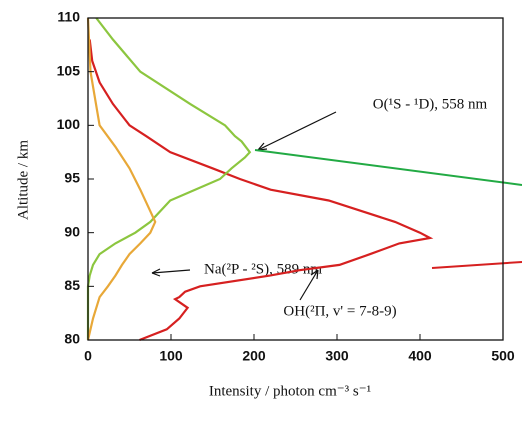 Image resolution: width=522 pixels, height=423 pixels. Describe the element at coordinates (254, 356) in the screenshot. I see `x-tick-label: 200` at that location.